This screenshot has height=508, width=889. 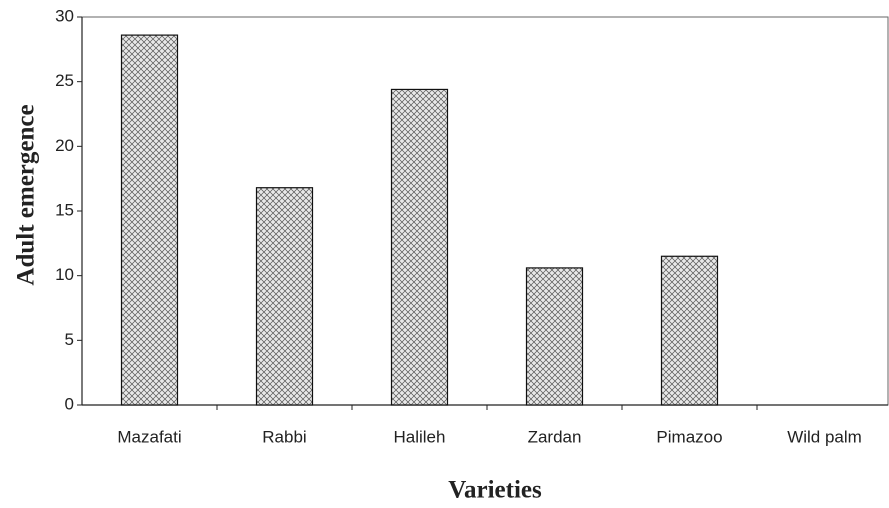 What do you see at coordinates (689, 436) in the screenshot?
I see `x-tick-label: Pimazoo` at bounding box center [689, 436].